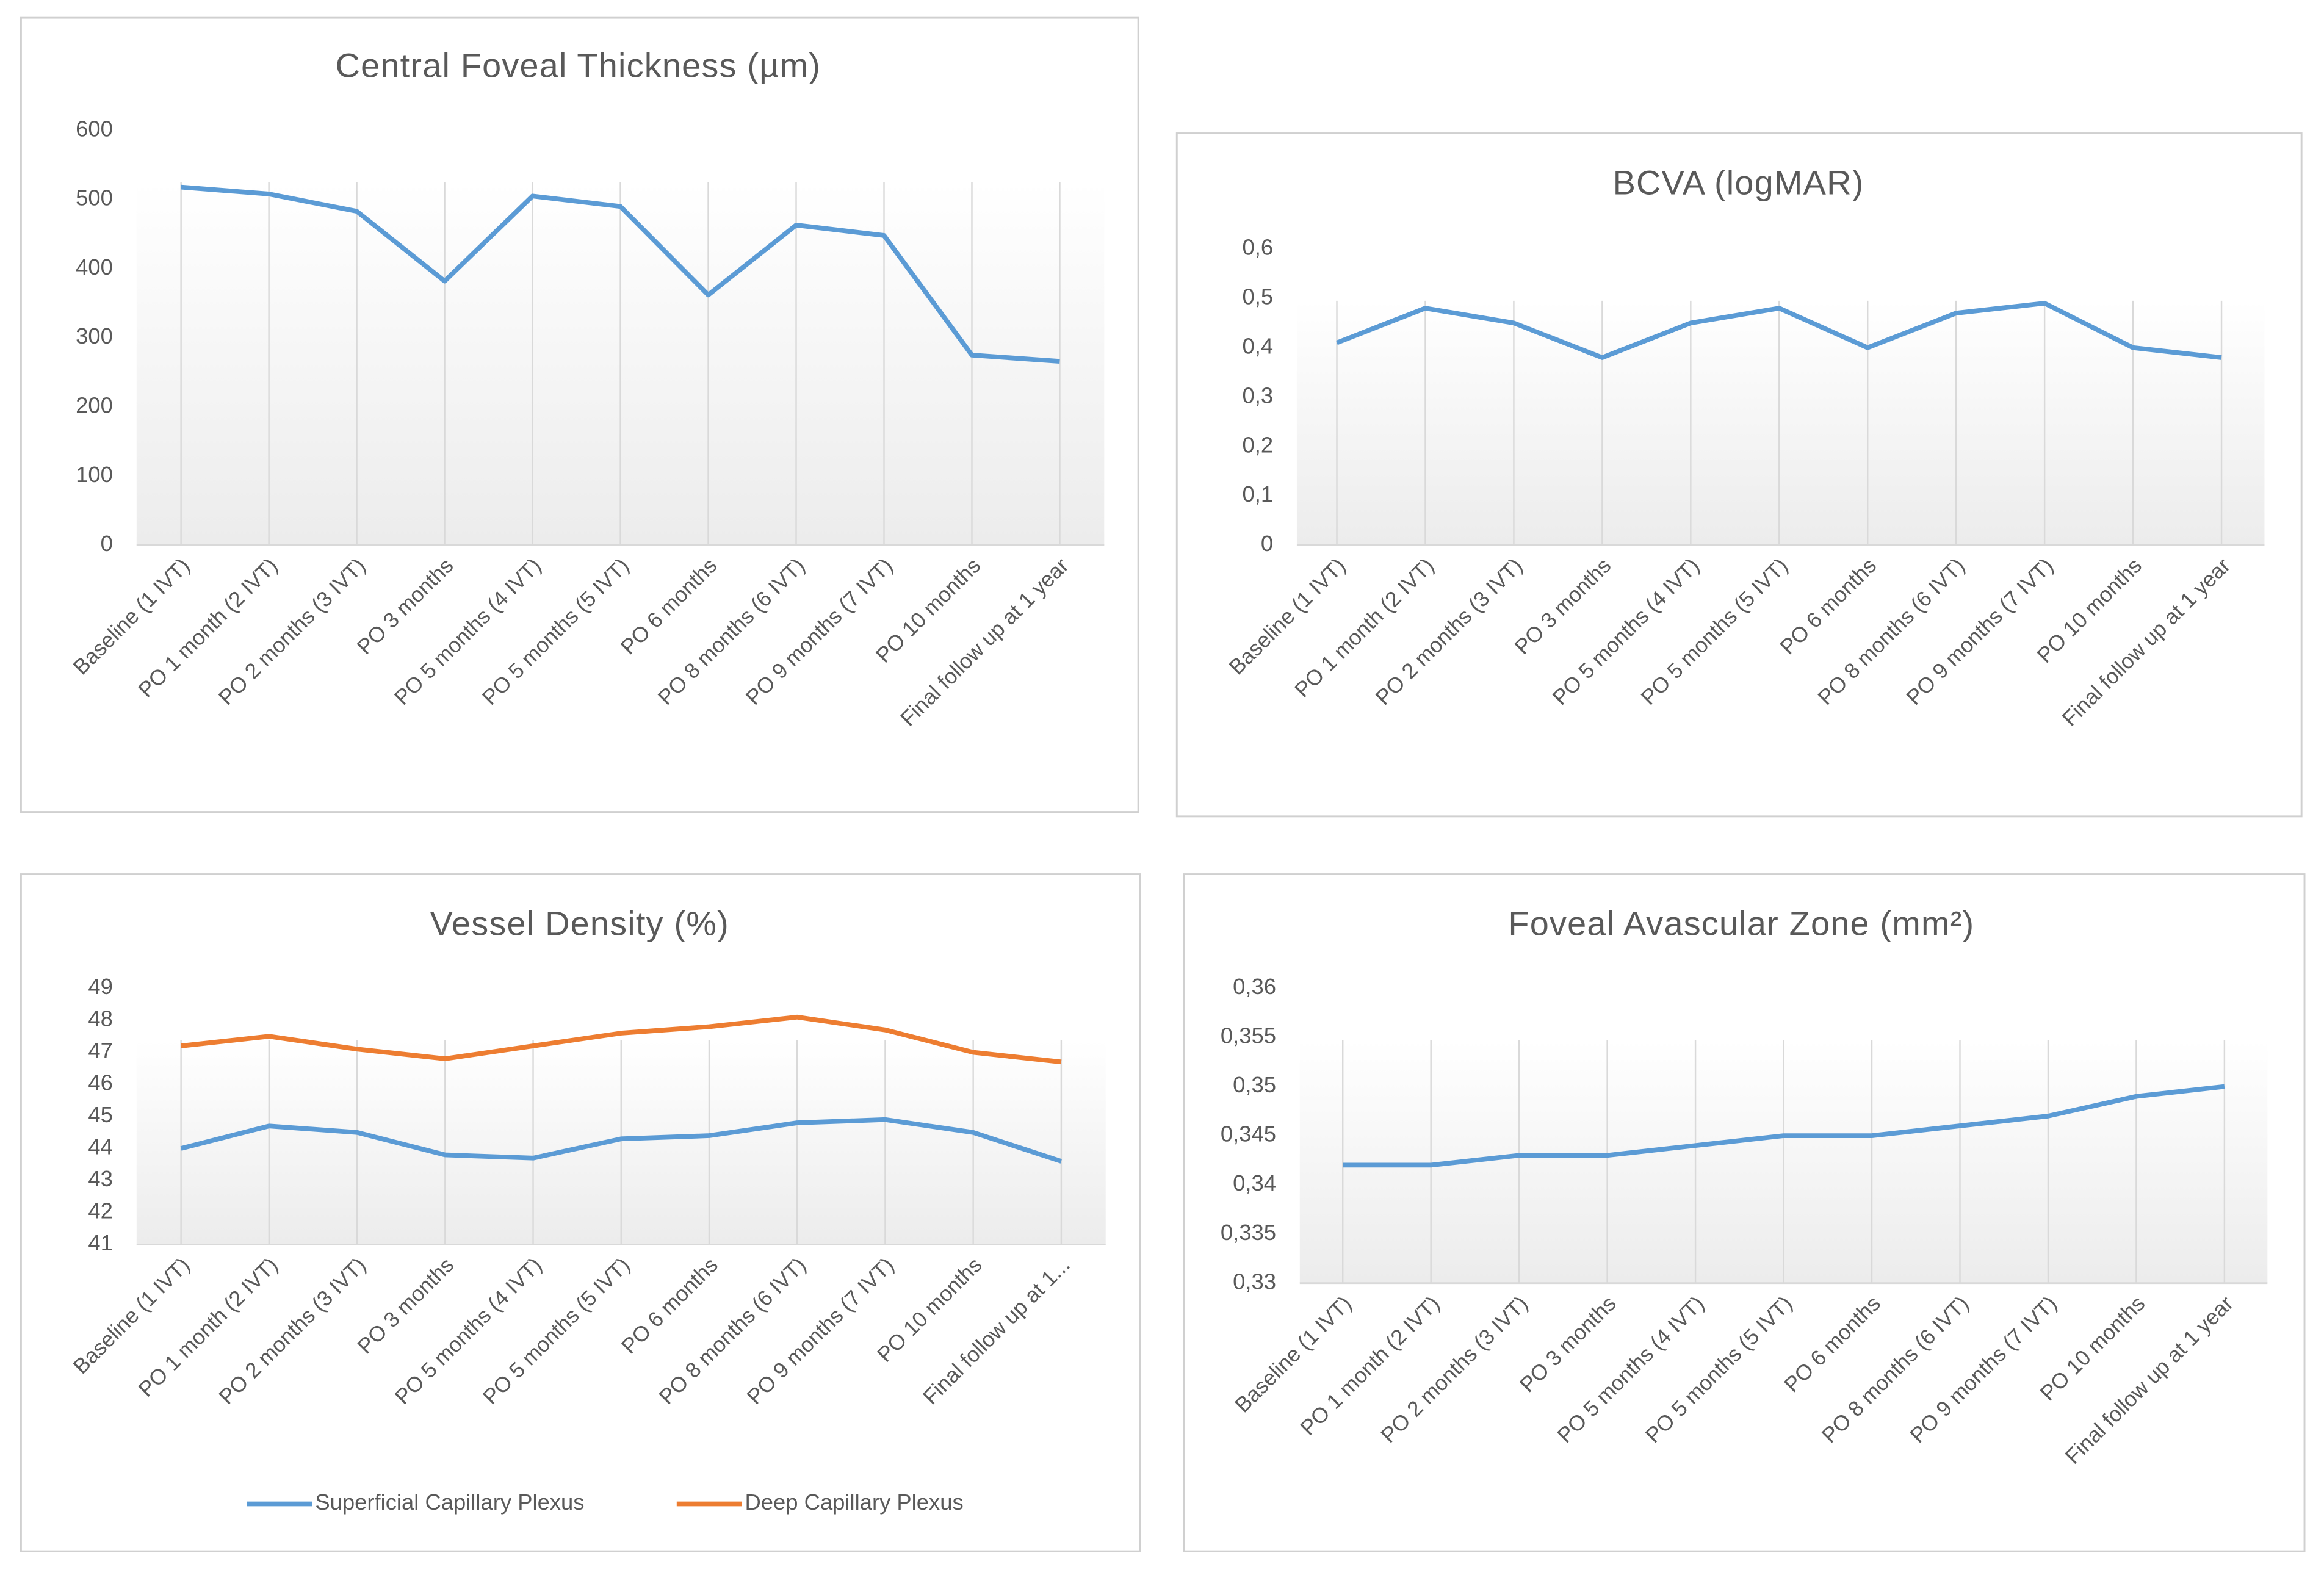 Image resolution: width=2324 pixels, height=1575 pixels. Describe the element at coordinates (100, 1019) in the screenshot. I see `y-tick-label: 48` at that location.